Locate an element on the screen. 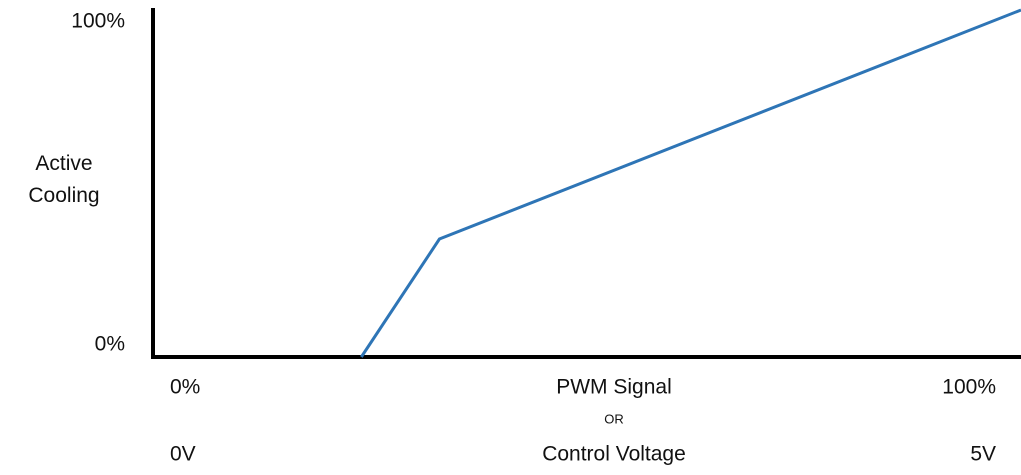 This screenshot has height=475, width=1021. x2-axis-label: Control Voltage is located at coordinates (614, 454).